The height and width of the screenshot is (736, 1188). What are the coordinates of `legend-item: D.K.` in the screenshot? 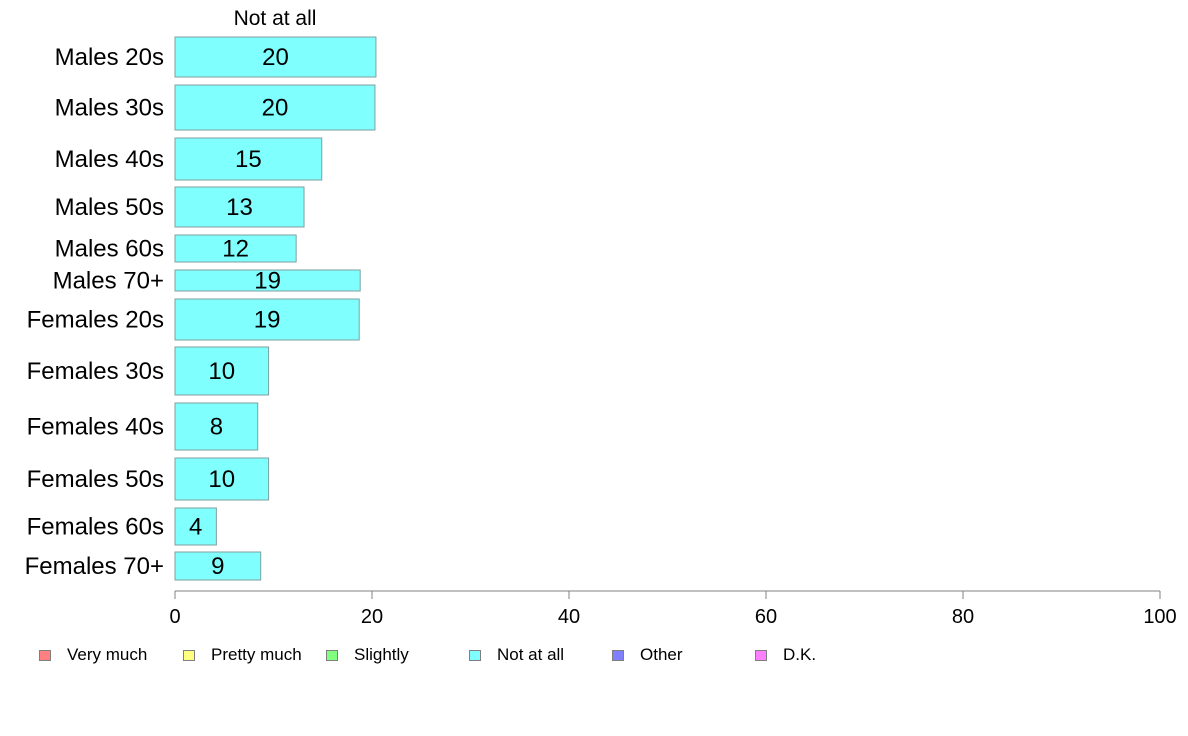 It's located at (785, 655).